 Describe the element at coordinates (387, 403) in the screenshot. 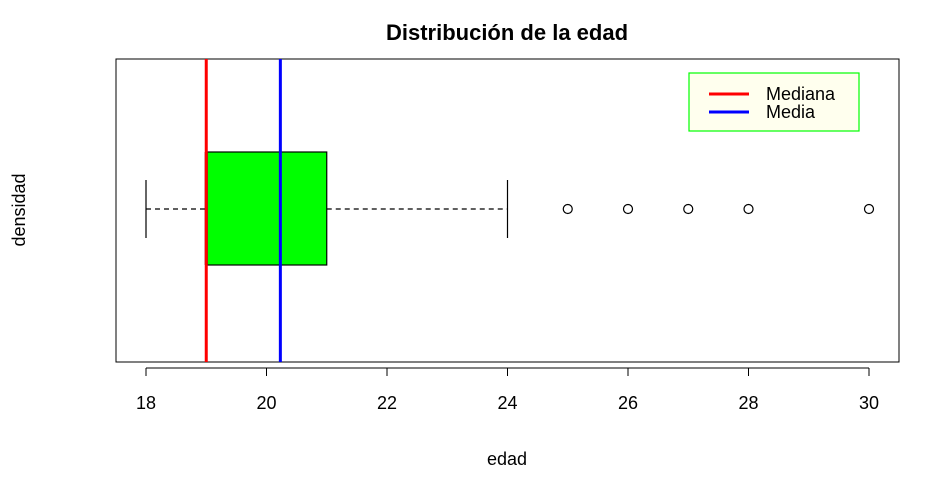

I see `x-tick-label: 22` at that location.